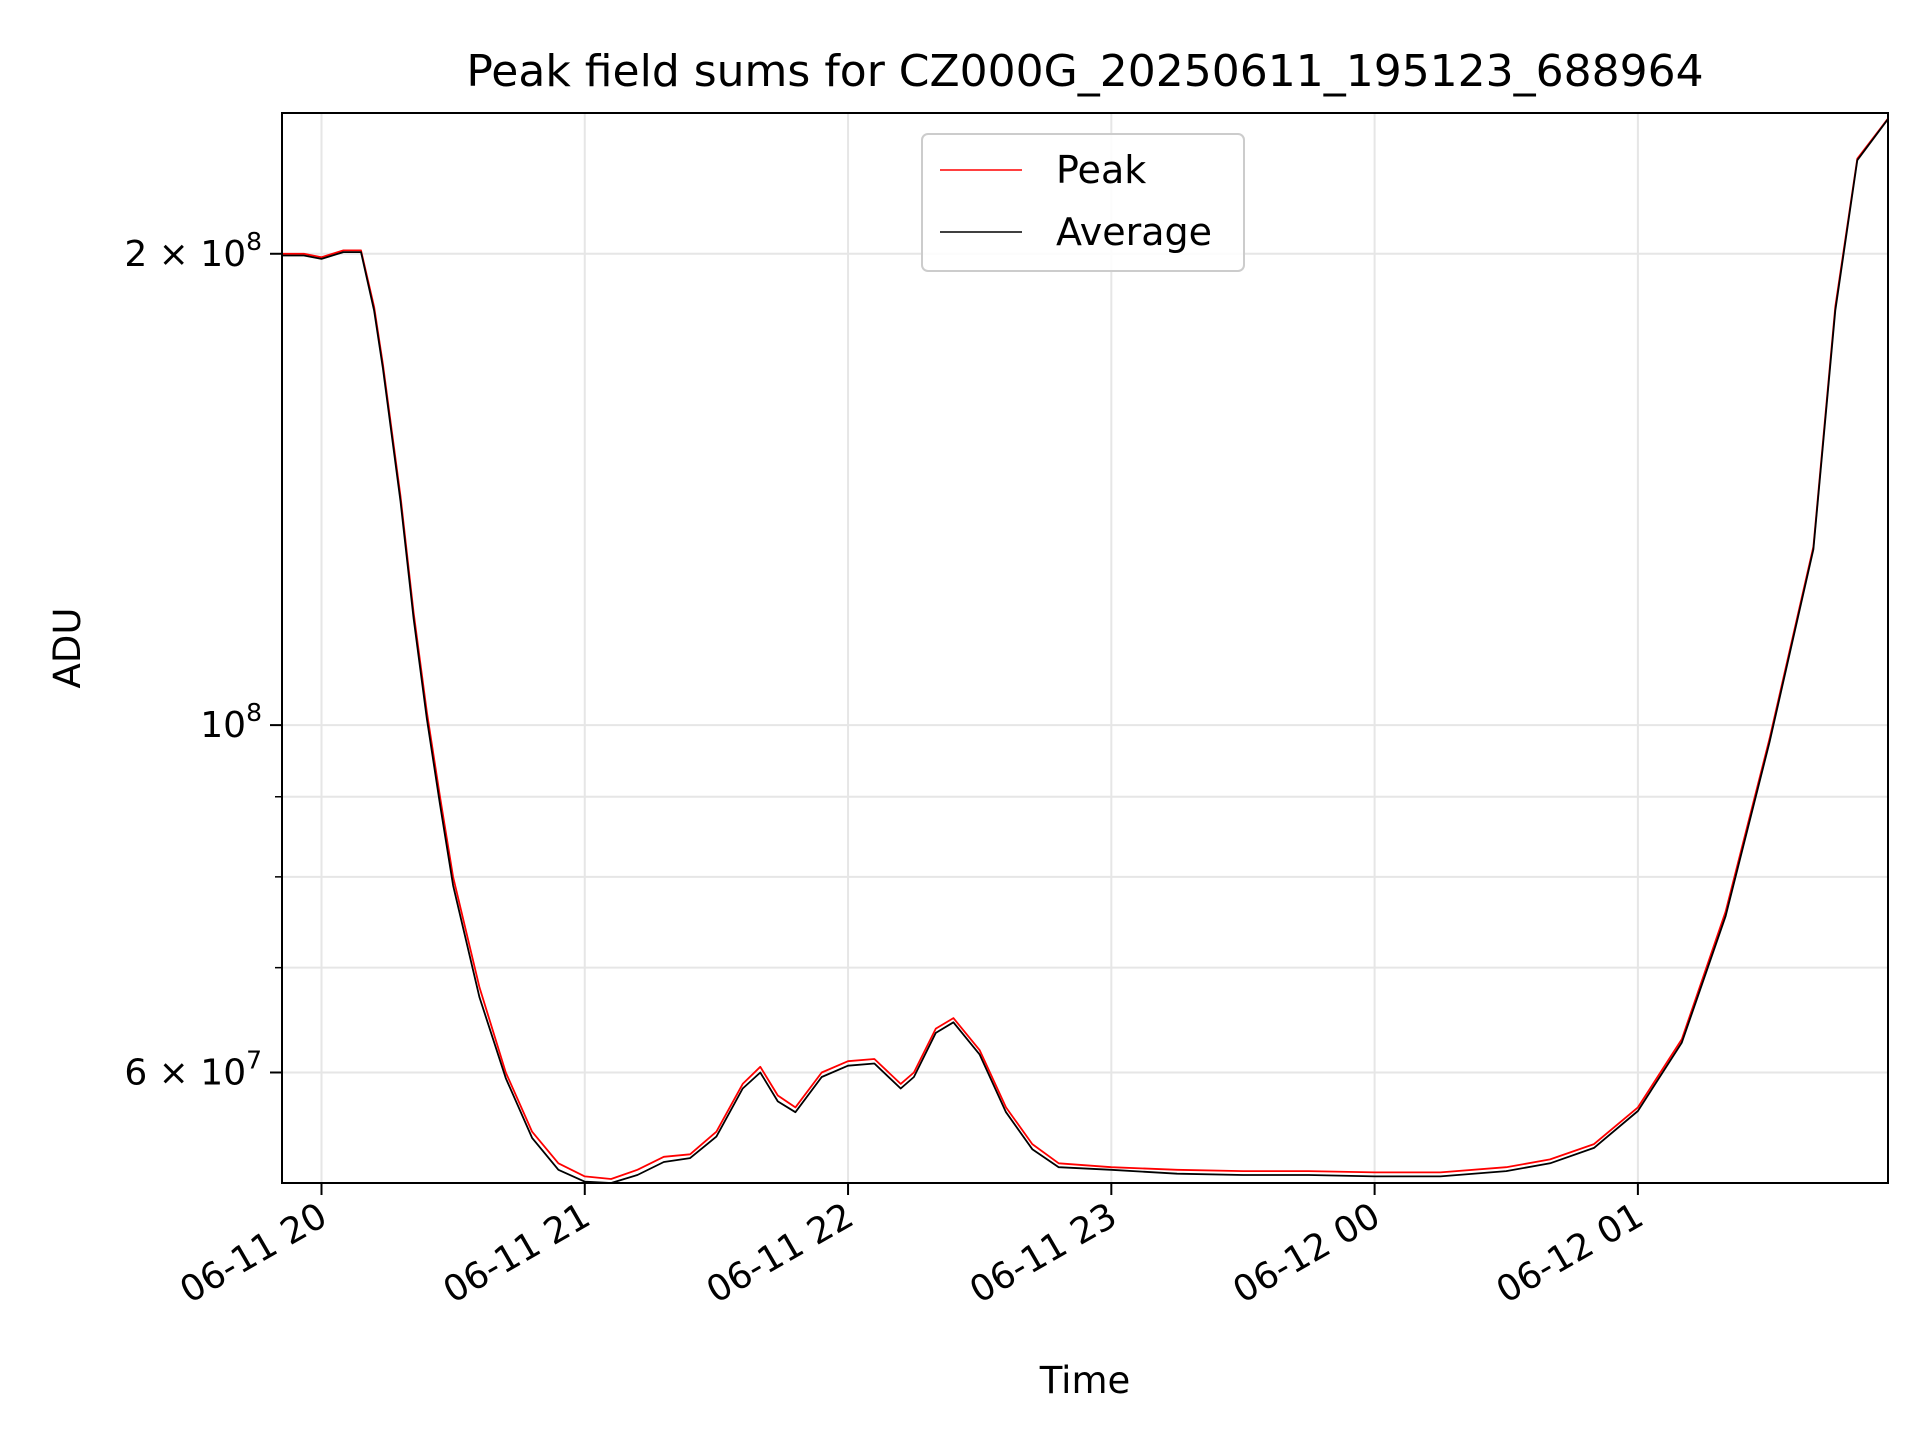 The image size is (1920, 1440). Describe the element at coordinates (193, 1069) in the screenshot. I see `y-tick-label: 6 × 107` at that location.